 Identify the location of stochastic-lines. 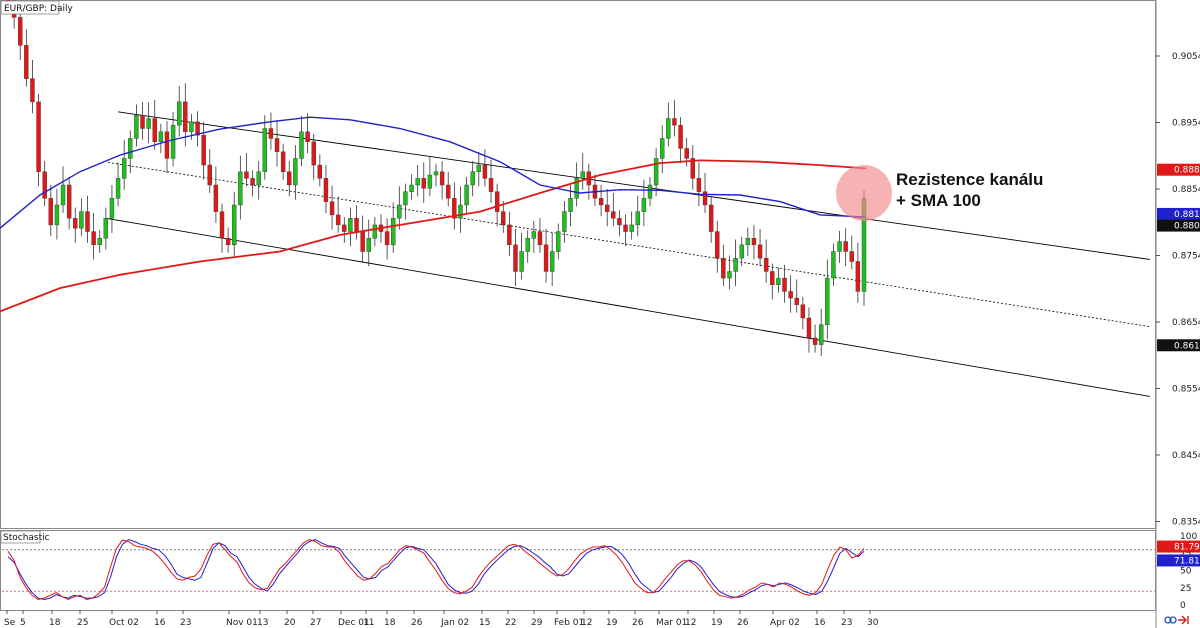
(578, 569).